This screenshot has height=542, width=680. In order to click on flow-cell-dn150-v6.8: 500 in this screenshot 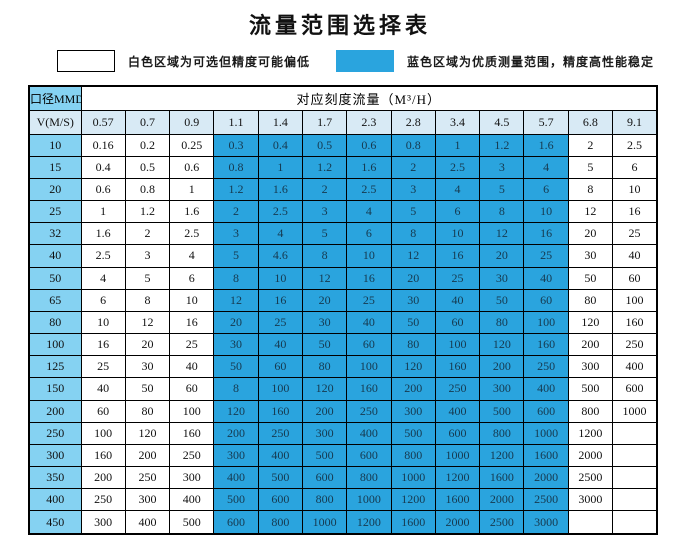, I will do `click(590, 389)`.